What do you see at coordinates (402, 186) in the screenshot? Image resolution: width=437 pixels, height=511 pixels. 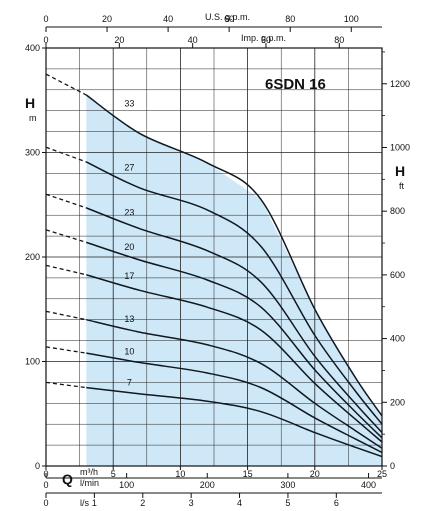 I see `h-ft-unit: ft` at bounding box center [402, 186].